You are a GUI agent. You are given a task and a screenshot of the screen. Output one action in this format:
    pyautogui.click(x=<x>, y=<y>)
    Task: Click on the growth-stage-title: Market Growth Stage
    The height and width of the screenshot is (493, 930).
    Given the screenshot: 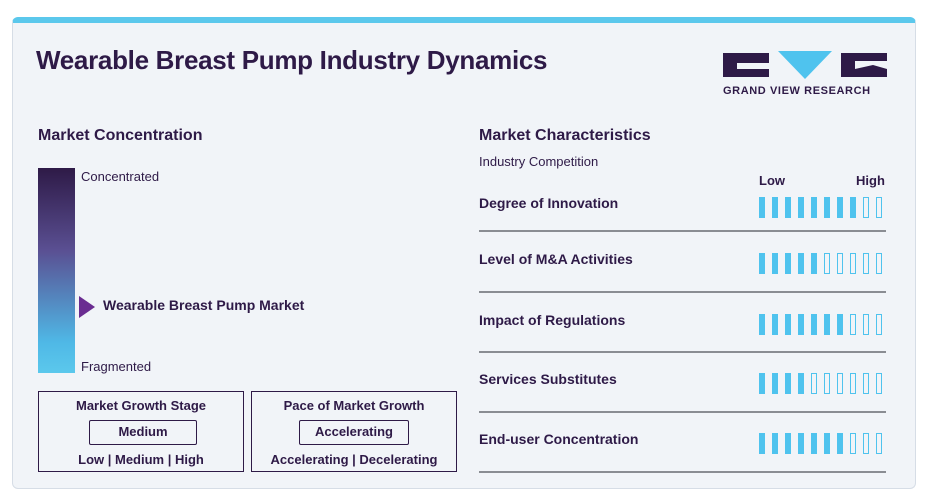 What is the action you would take?
    pyautogui.click(x=141, y=405)
    